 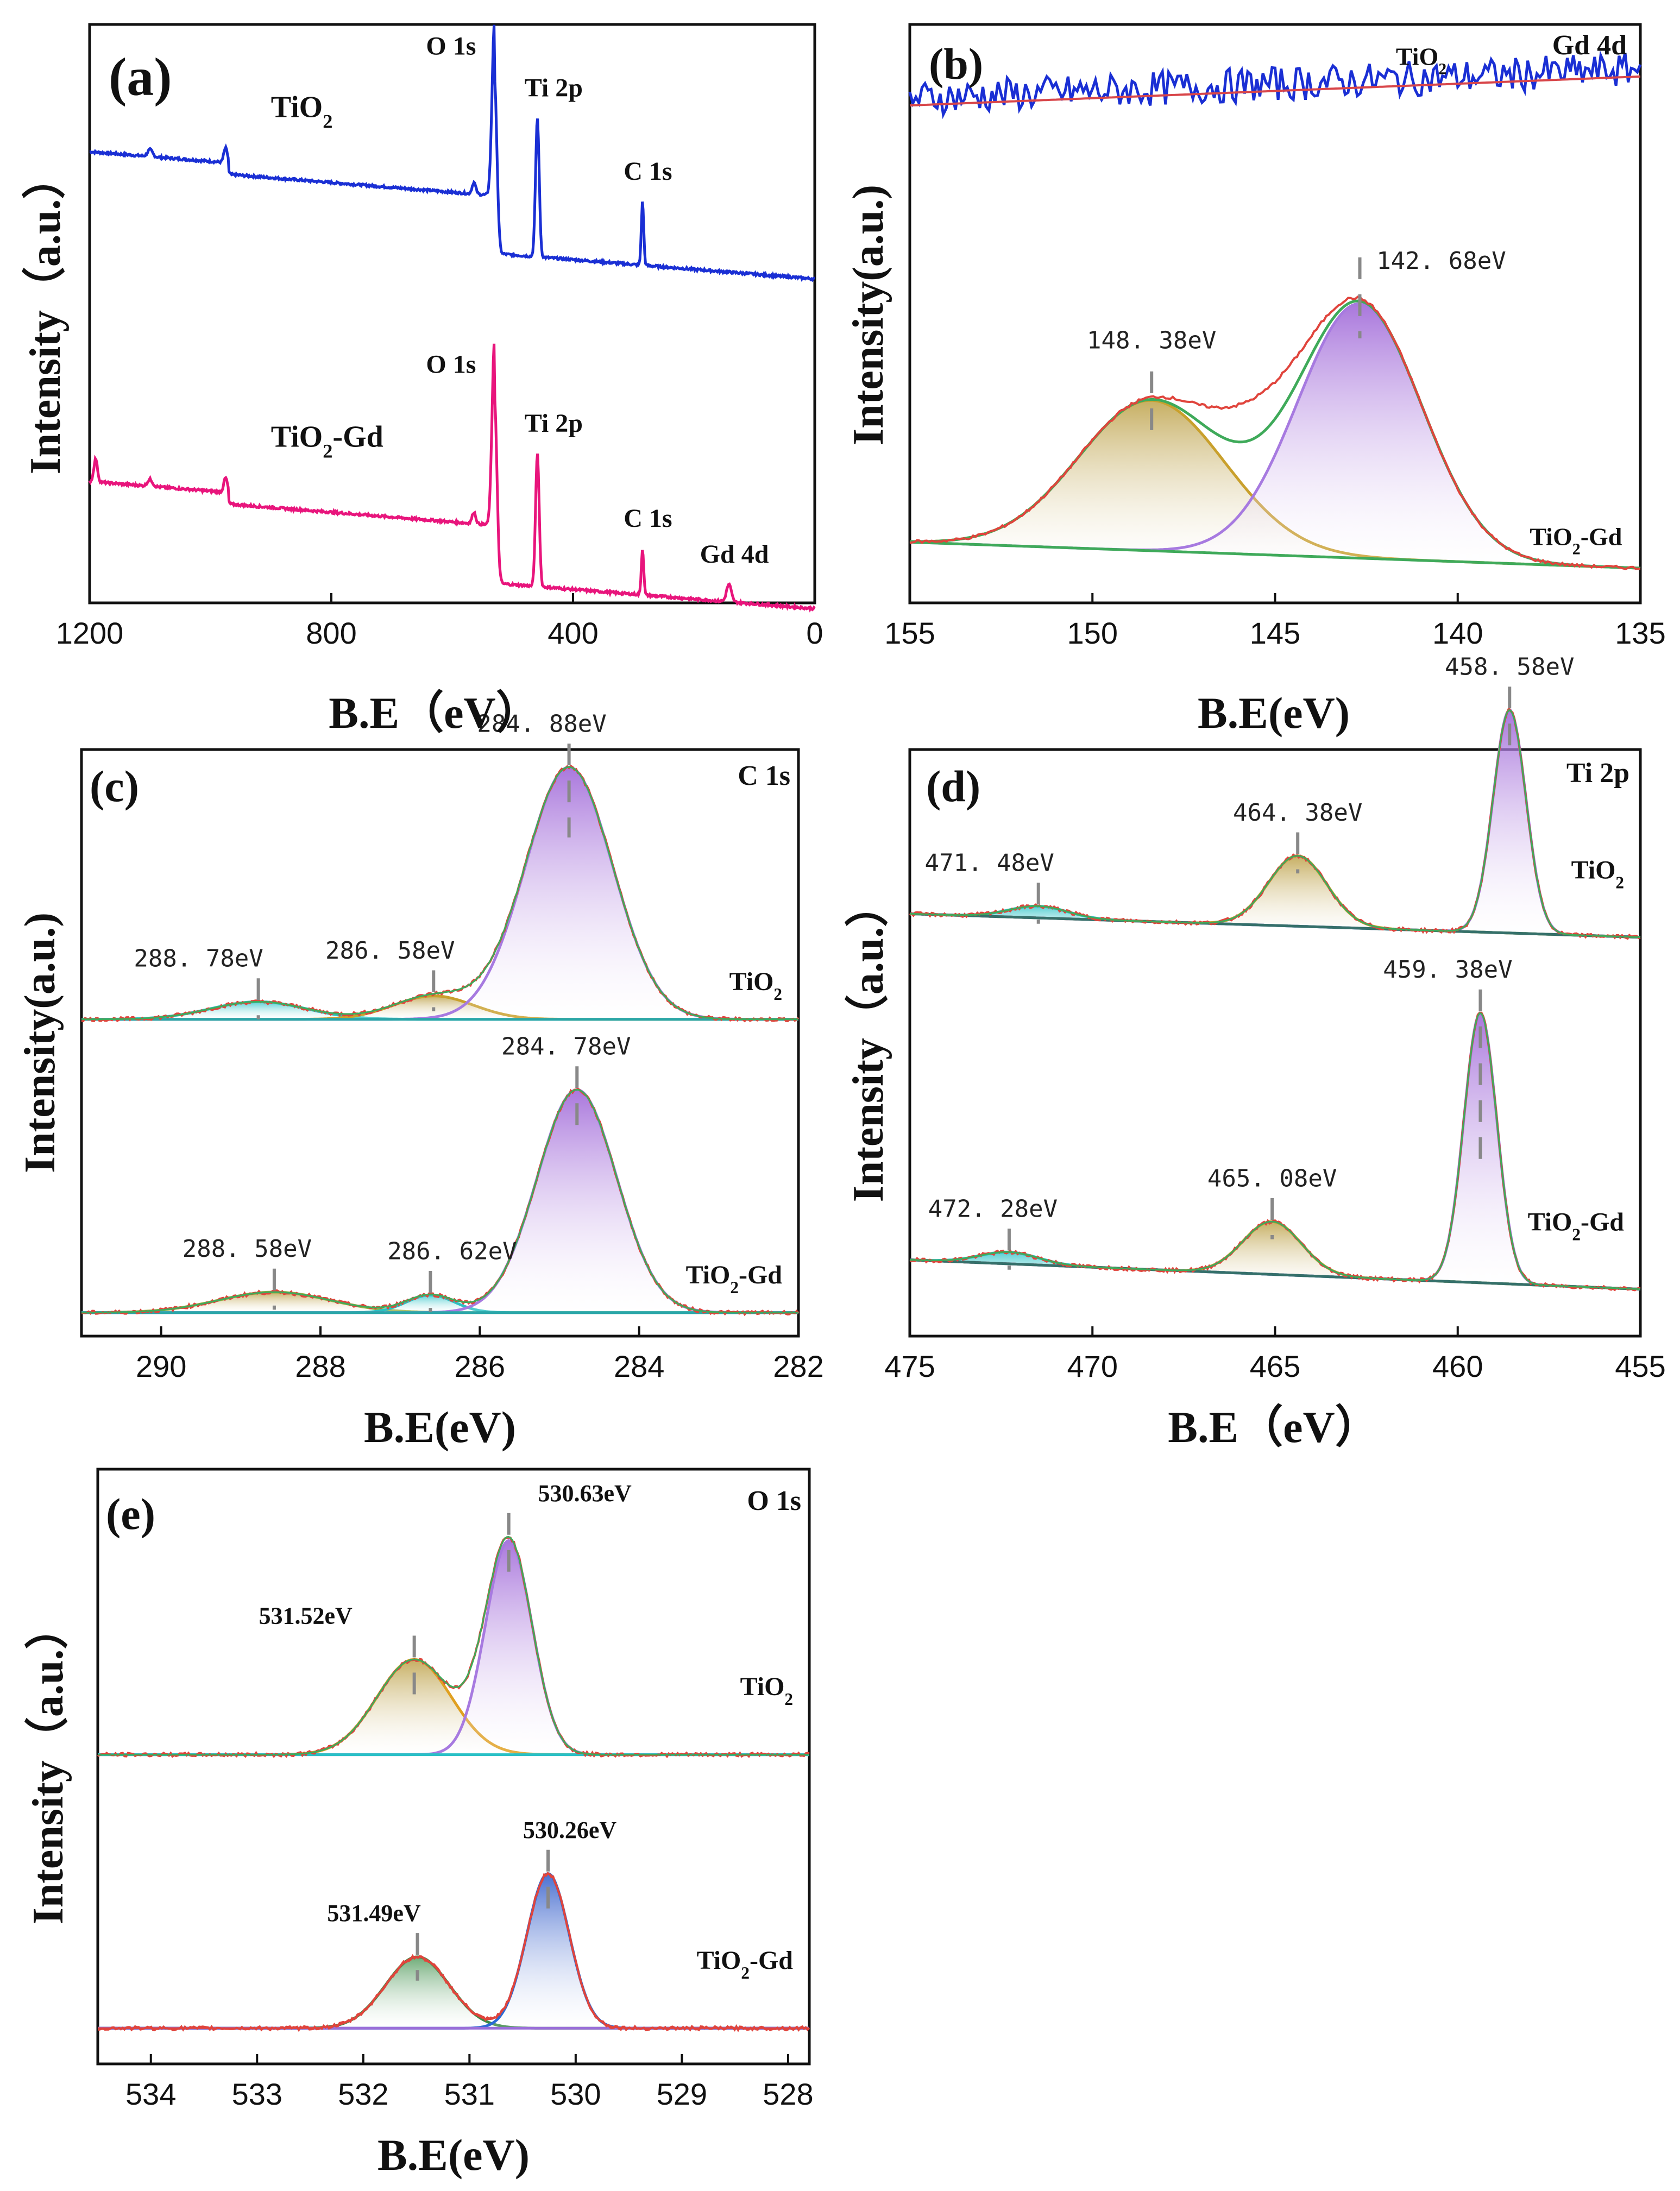 I want to click on panel-a-xlabel: B.E（eV）, so click(x=435, y=713).